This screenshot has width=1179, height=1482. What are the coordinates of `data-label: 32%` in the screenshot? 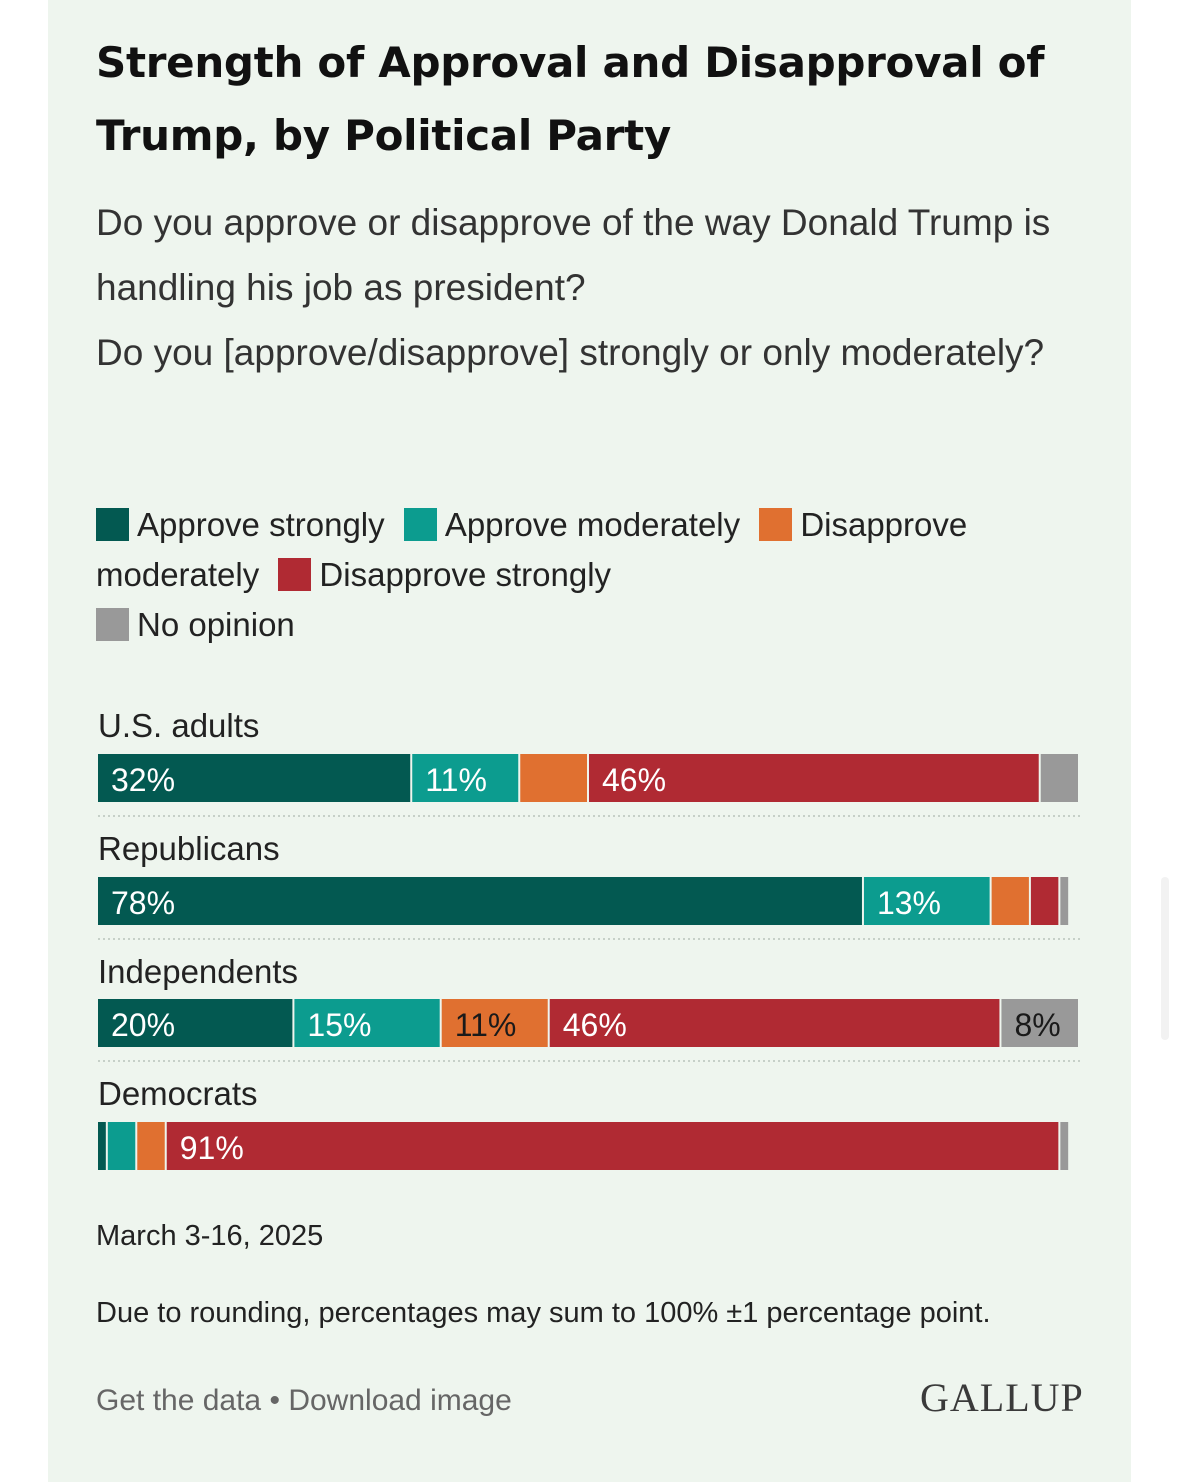 It's located at (143, 780).